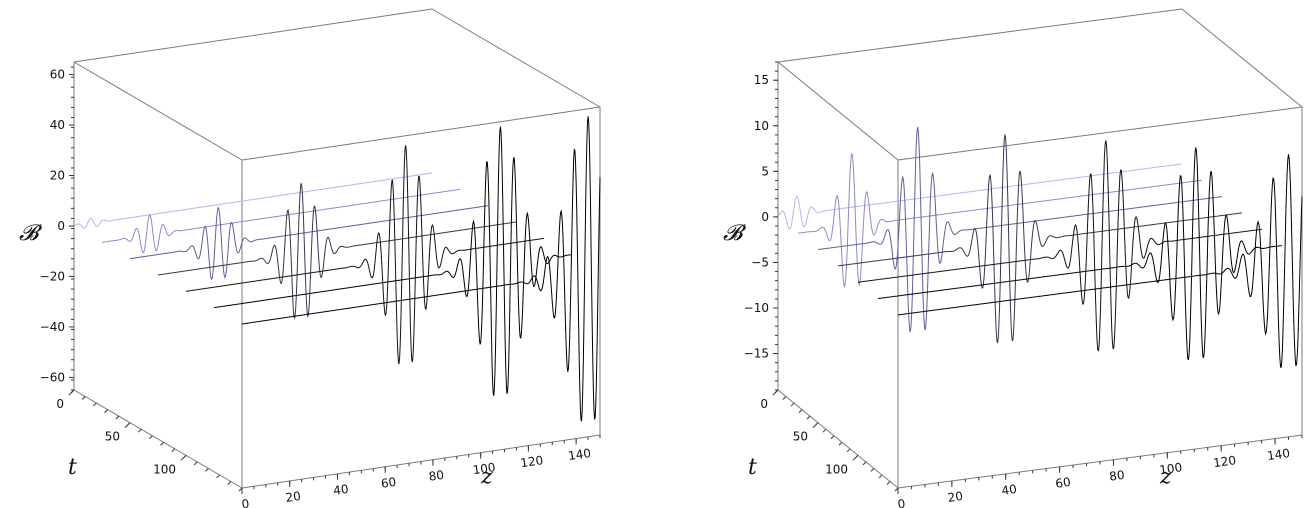 The image size is (1312, 508). I want to click on b-axis-tick-label: 15, so click(761, 80).